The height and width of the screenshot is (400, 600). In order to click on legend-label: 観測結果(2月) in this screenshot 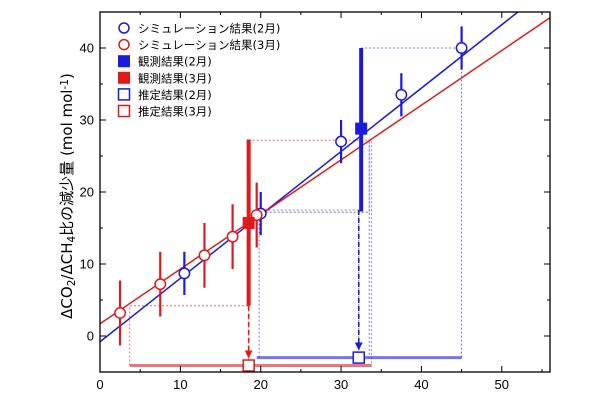, I will do `click(175, 62)`.